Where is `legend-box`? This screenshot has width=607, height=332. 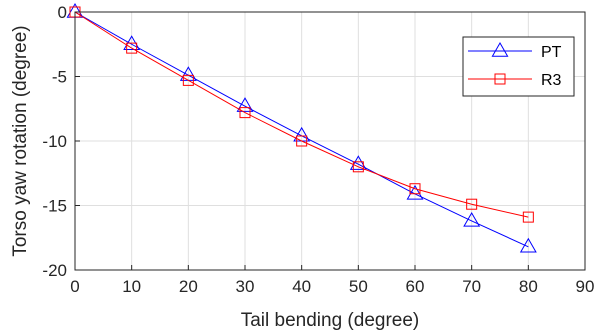
legend-box is located at coordinates (518, 66).